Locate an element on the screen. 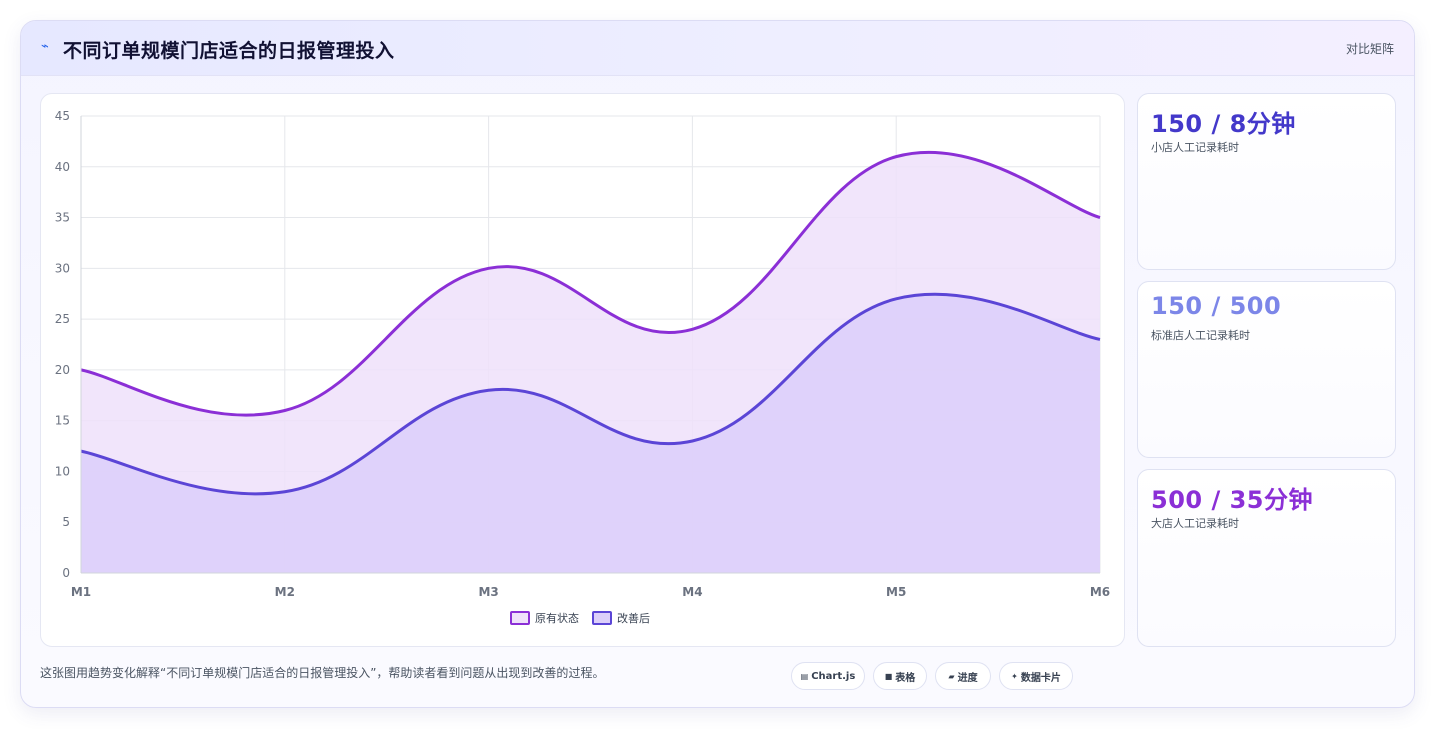 The width and height of the screenshot is (1435, 729). table-icon: ■ is located at coordinates (888, 676).